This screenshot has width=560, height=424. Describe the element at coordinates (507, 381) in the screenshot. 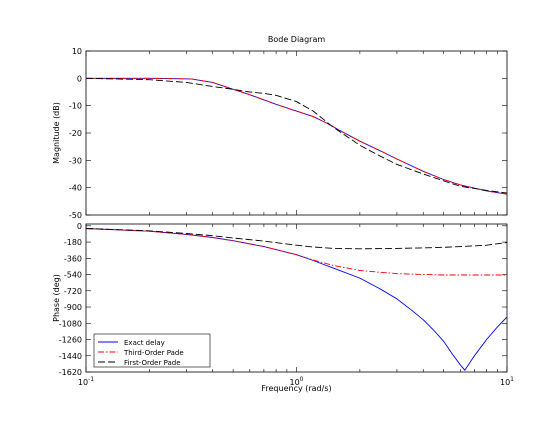

I see `x-tick-label: 10¹` at that location.